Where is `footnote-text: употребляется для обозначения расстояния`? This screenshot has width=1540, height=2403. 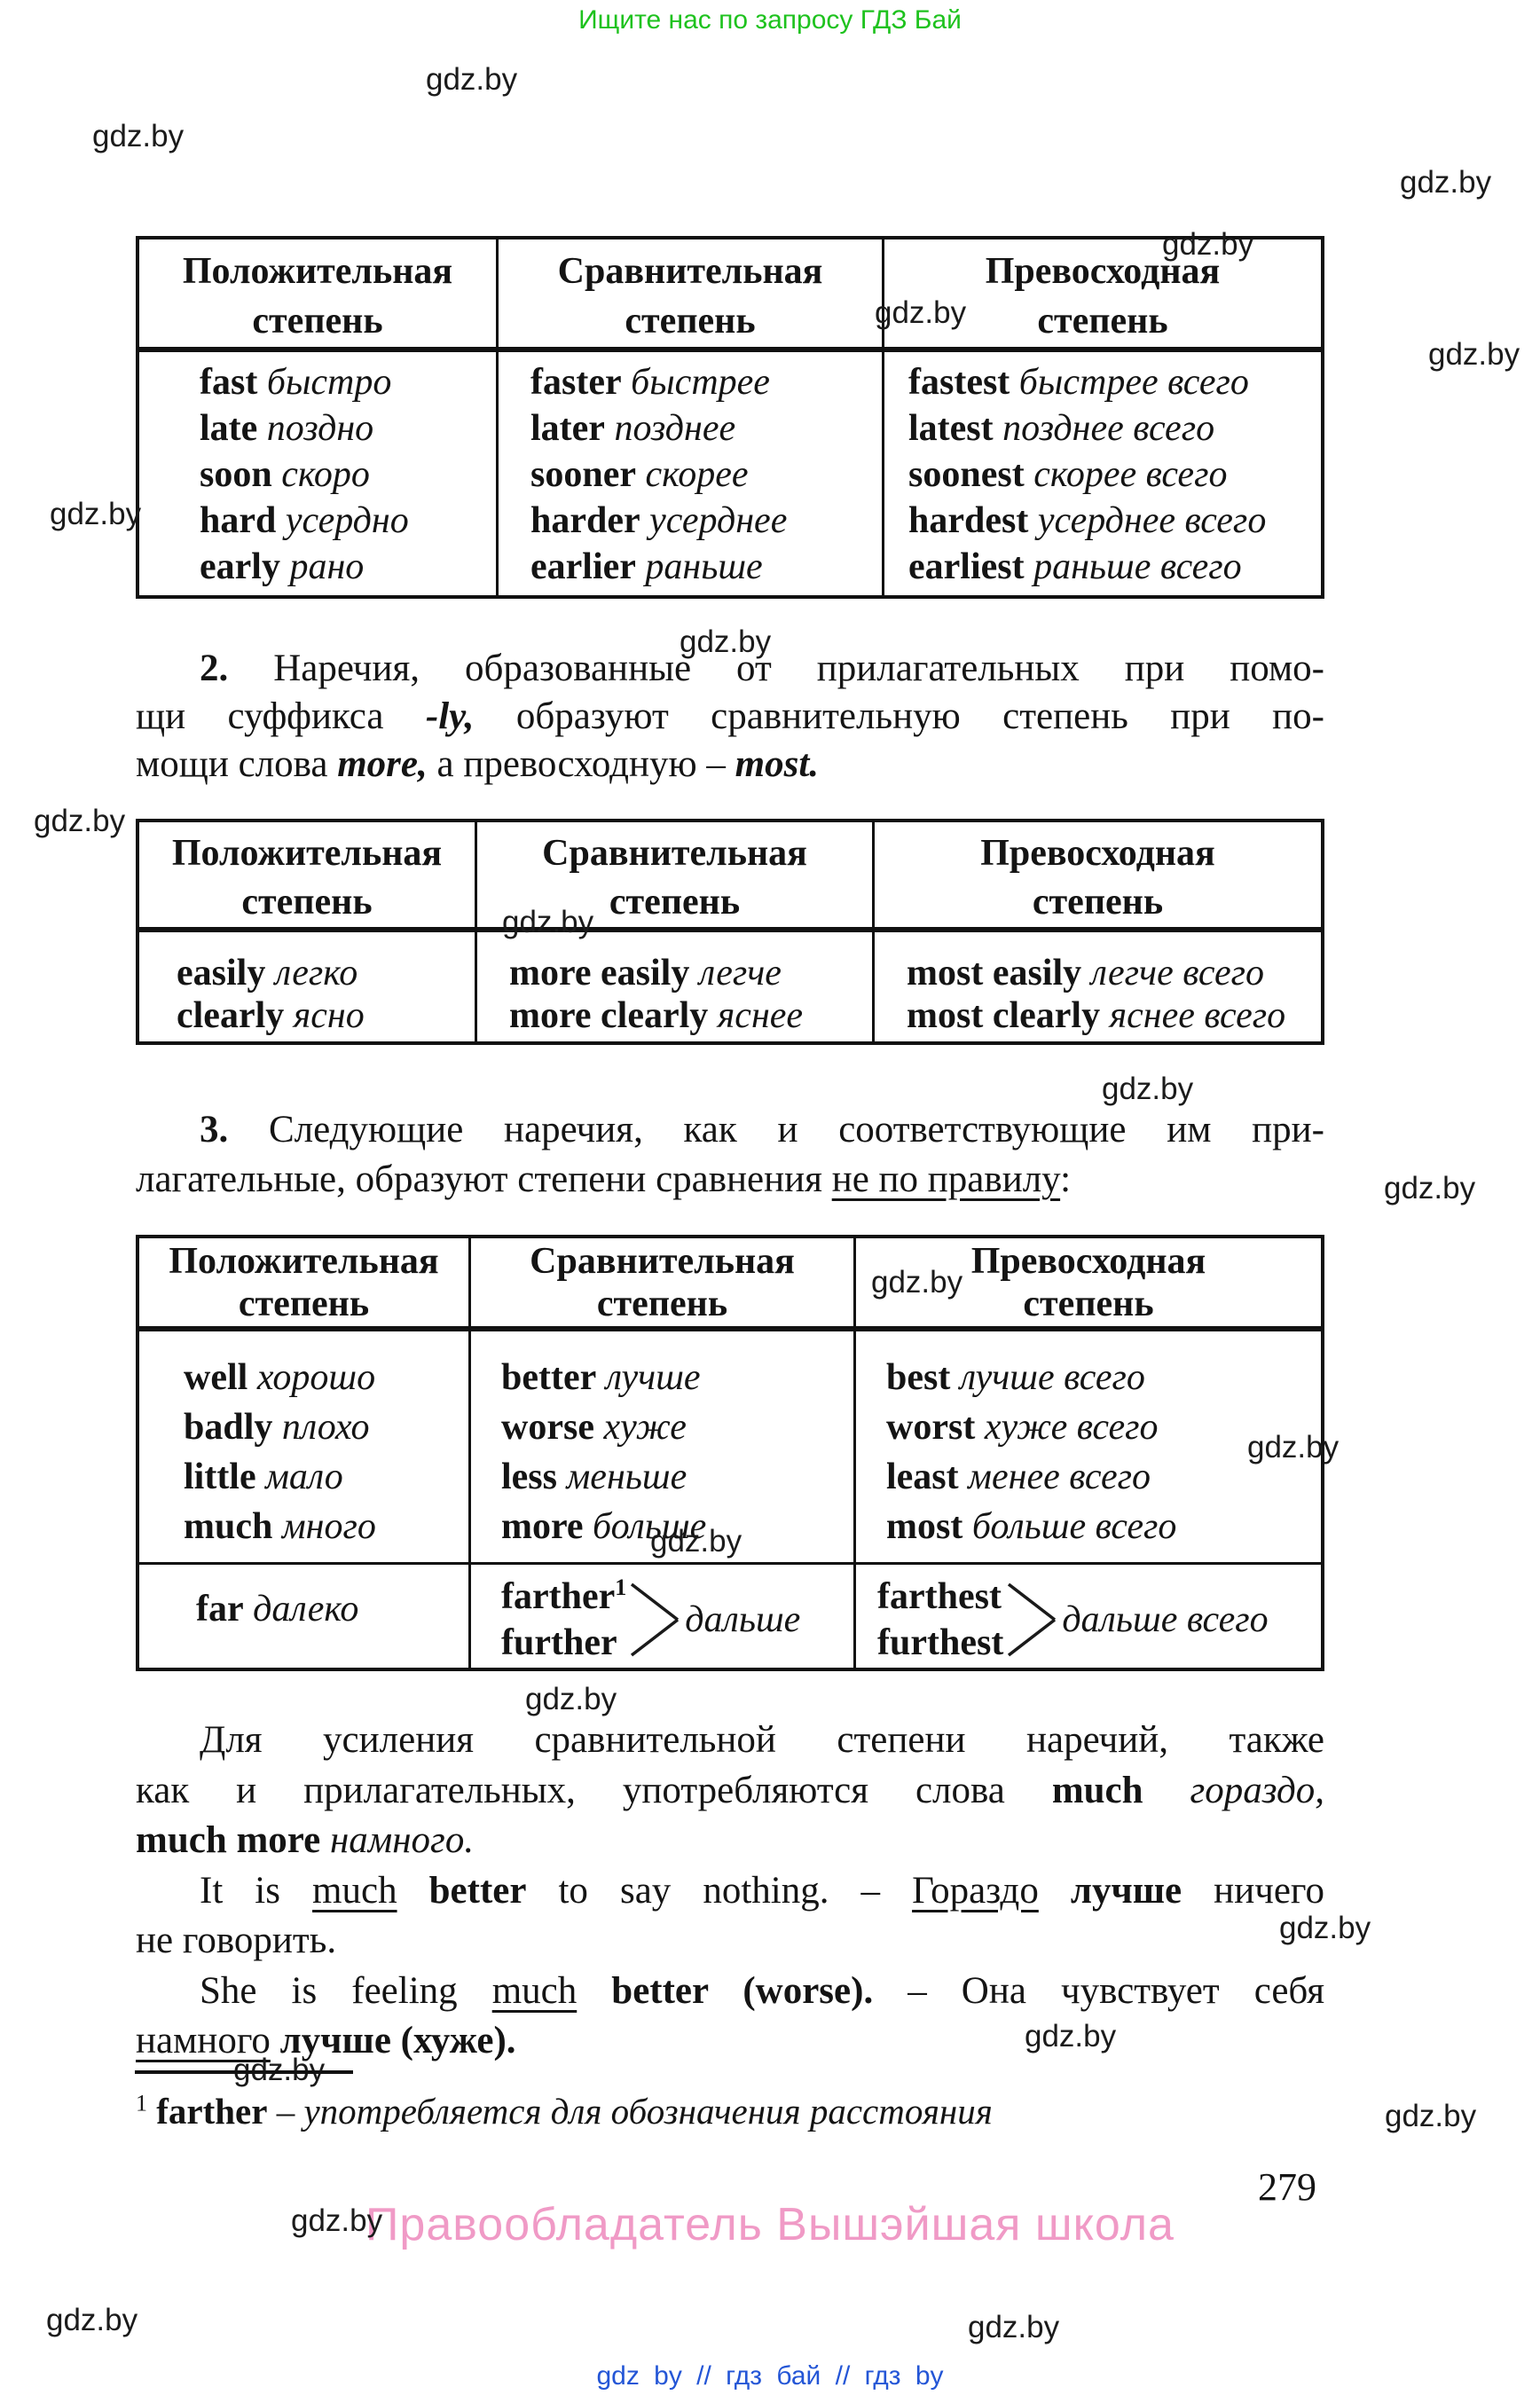 footnote-text: употребляется для обозначения расстояния is located at coordinates (648, 2111).